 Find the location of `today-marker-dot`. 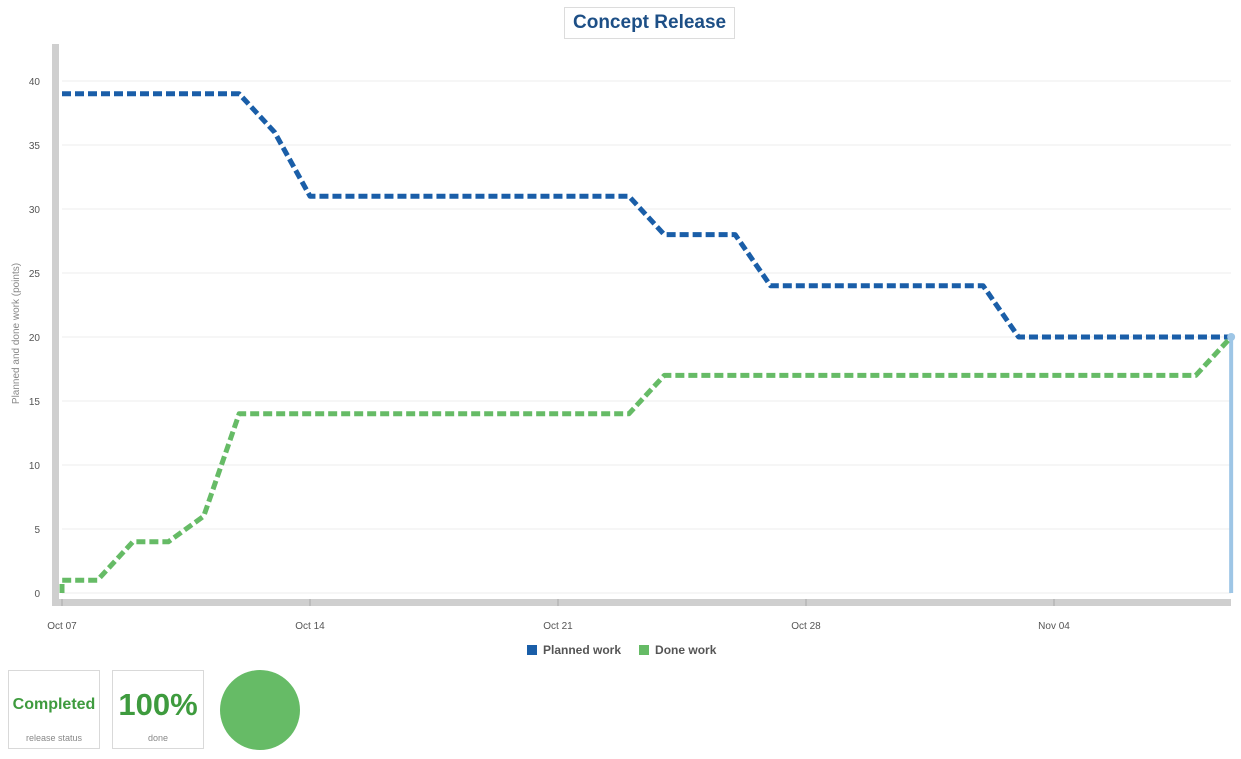

today-marker-dot is located at coordinates (1231, 337).